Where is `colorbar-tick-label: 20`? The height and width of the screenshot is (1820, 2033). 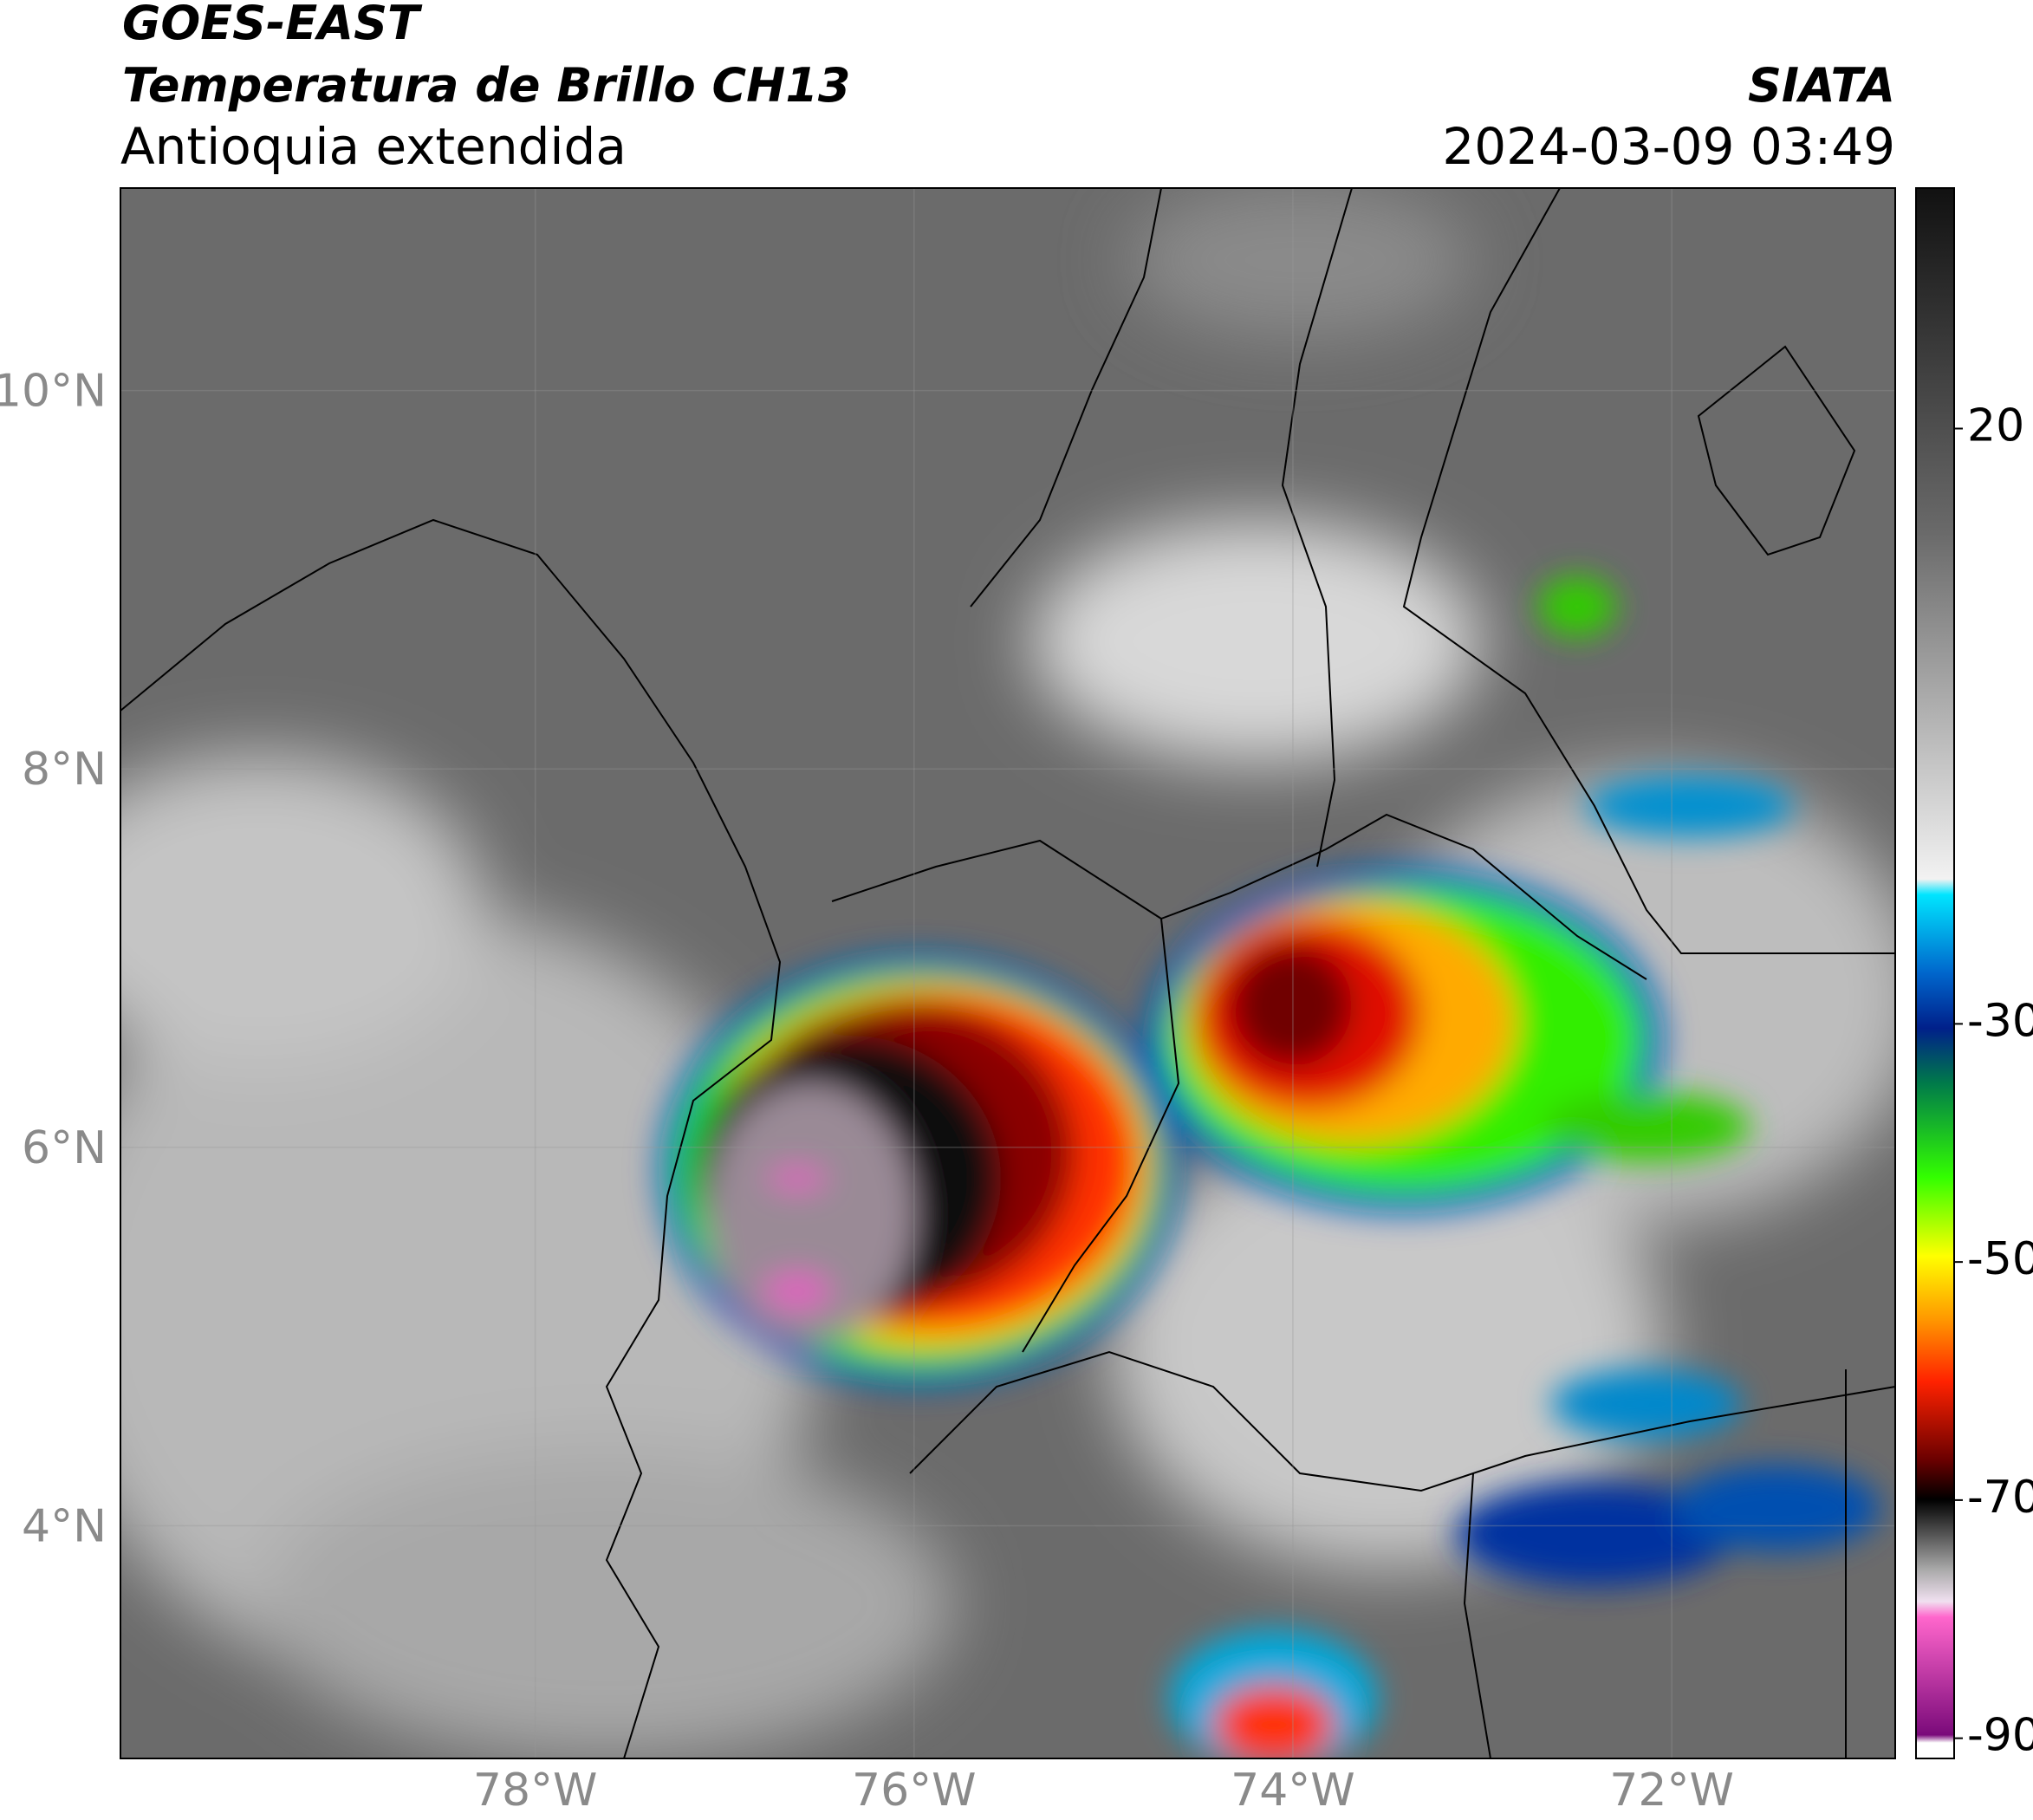 colorbar-tick-label: 20 is located at coordinates (1996, 426).